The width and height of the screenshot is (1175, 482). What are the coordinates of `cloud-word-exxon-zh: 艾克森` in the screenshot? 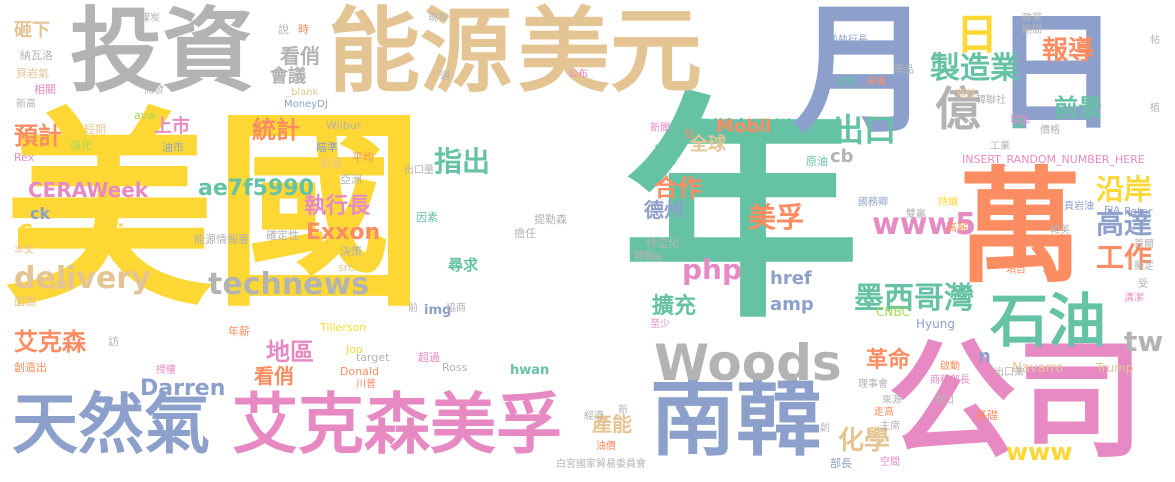 It's located at (50, 342).